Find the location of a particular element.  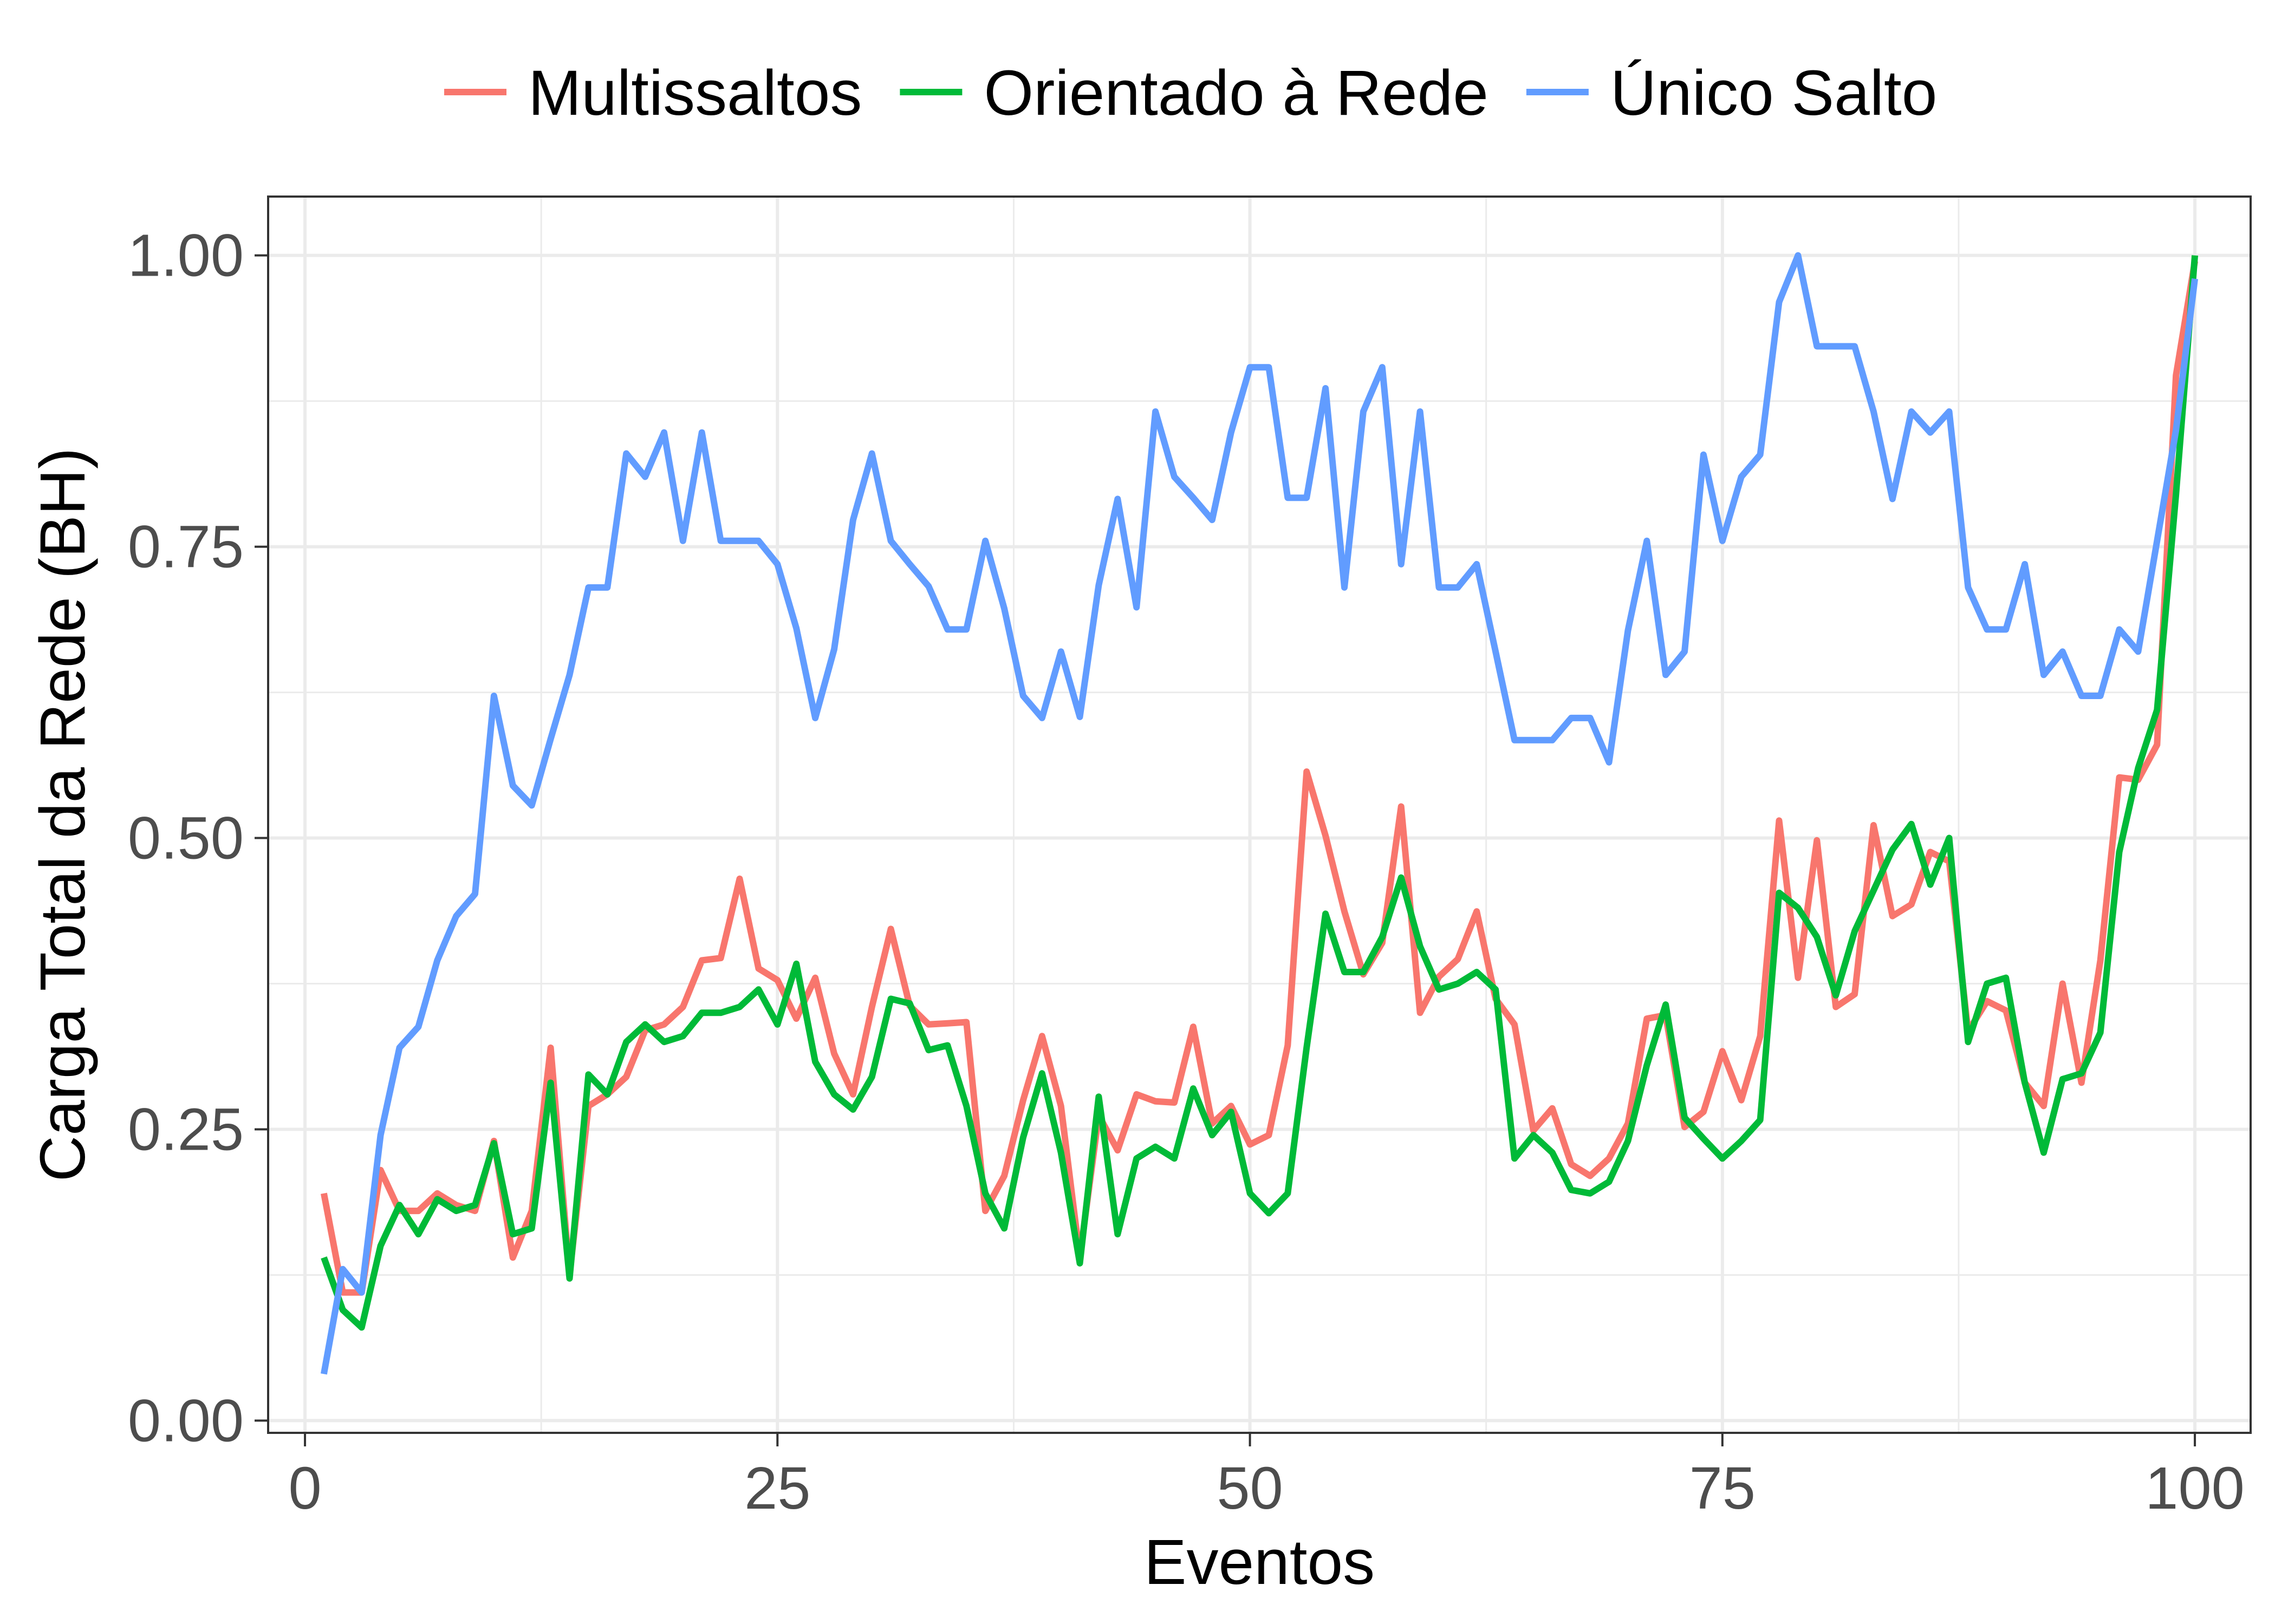

x-tick-label: 75 is located at coordinates (1722, 1488).